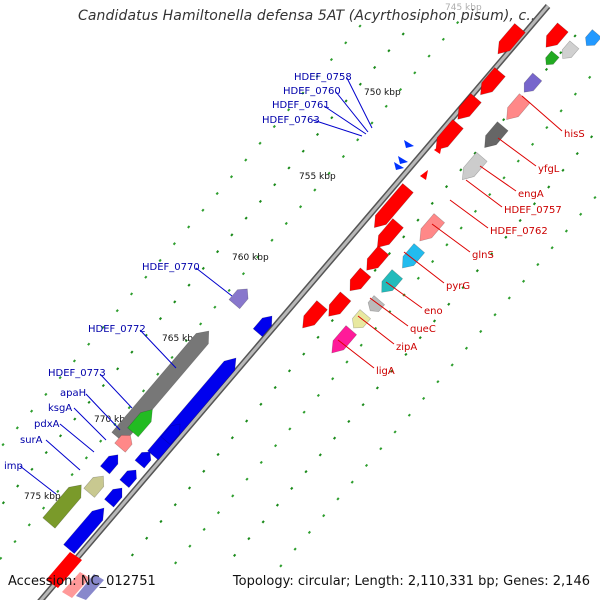 Image resolution: width=600 pixels, height=600 pixels. I want to click on reverse-gene-label: surA, so click(31, 440).